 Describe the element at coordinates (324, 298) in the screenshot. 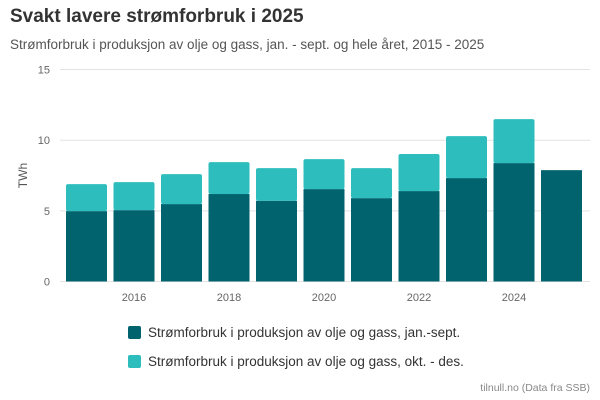

I see `x-tick-label: 2020` at that location.